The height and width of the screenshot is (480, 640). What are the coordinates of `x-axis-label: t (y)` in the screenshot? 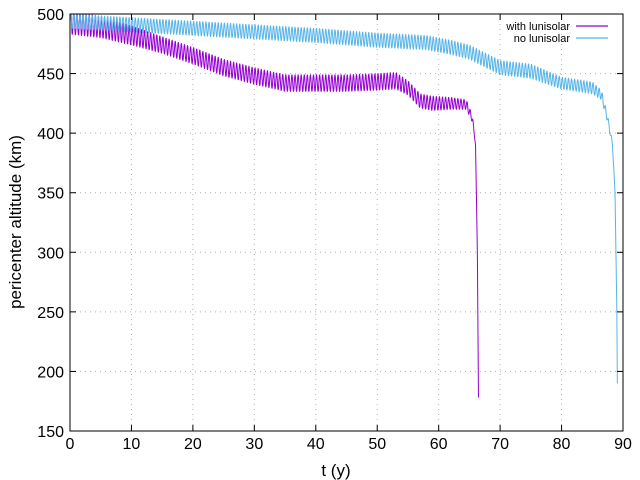 It's located at (335, 470).